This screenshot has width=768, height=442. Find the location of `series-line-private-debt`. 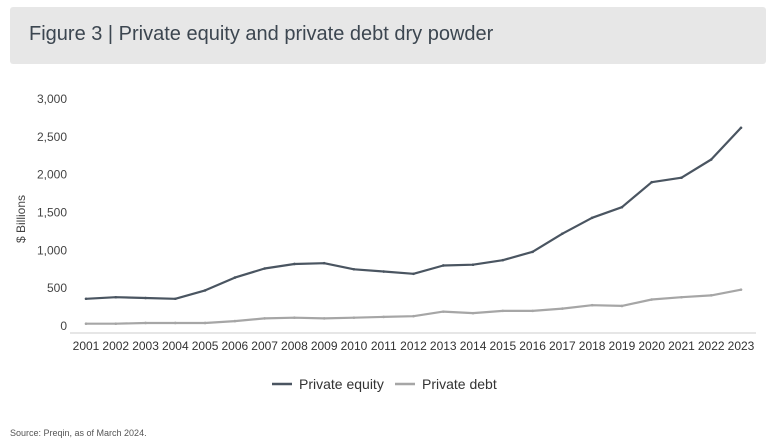

series-line-private-debt is located at coordinates (413, 306).